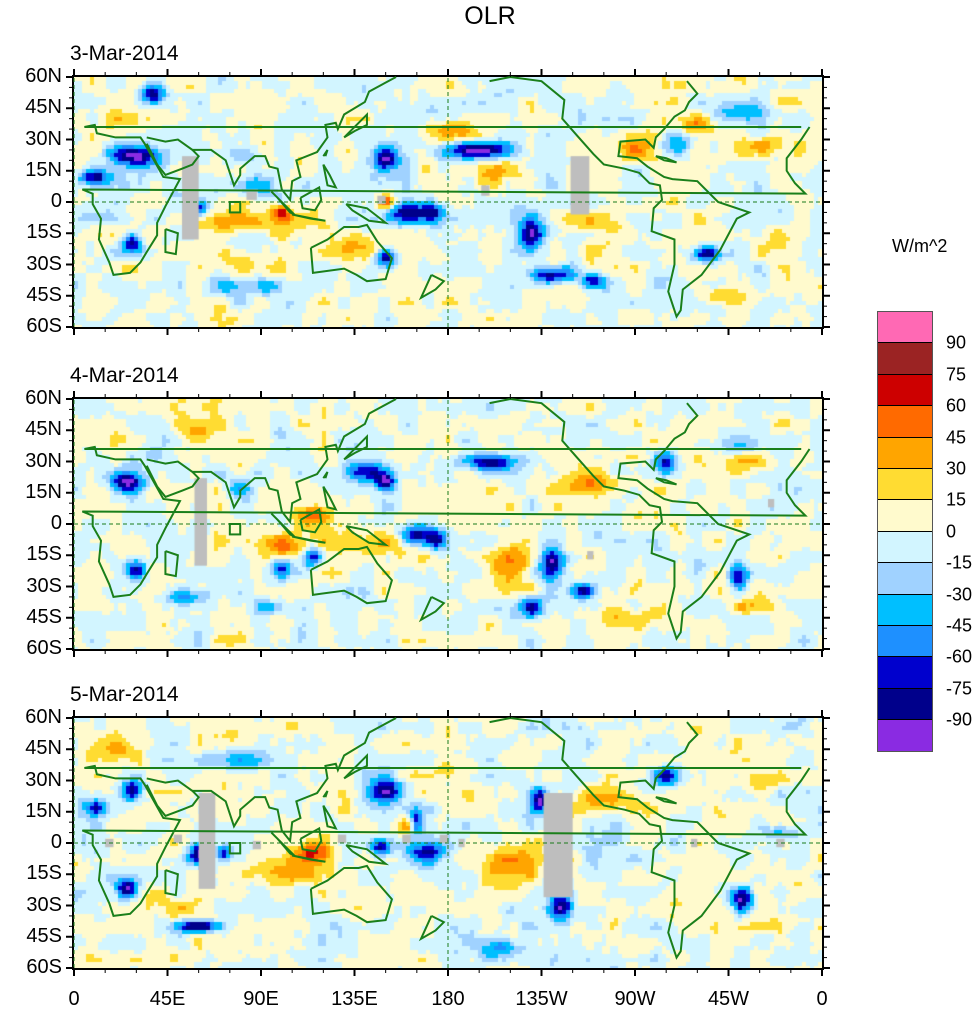 Image resolution: width=980 pixels, height=1014 pixels. What do you see at coordinates (959, 625) in the screenshot?
I see `colorbar-level-label: -45` at bounding box center [959, 625].